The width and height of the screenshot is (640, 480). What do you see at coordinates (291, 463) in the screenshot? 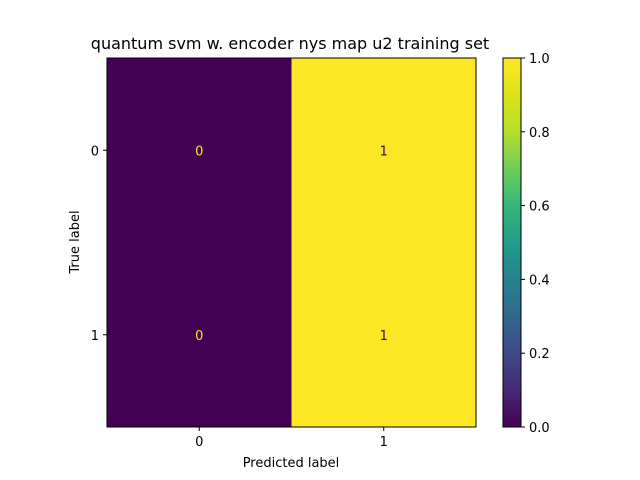
I see `x-axis-label: Predicted label` at bounding box center [291, 463].